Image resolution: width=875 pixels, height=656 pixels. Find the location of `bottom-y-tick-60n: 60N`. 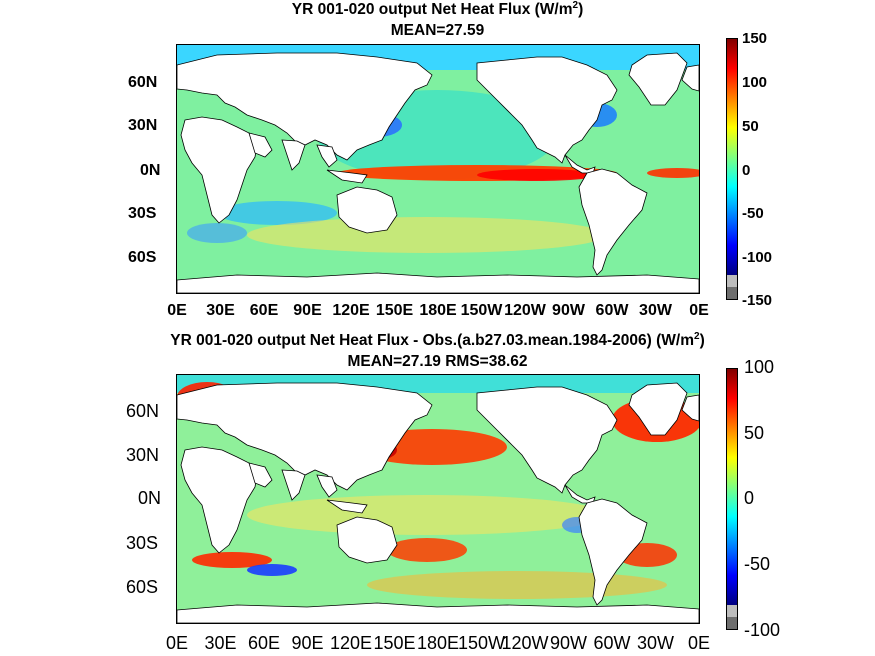

bottom-y-tick-60n: 60N is located at coordinates (143, 411).